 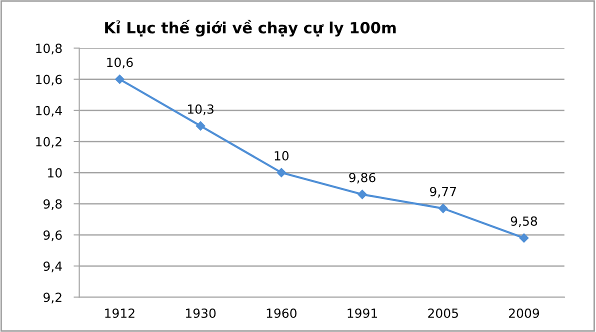 I want to click on y-tick-label: 10,4, so click(x=49, y=111).